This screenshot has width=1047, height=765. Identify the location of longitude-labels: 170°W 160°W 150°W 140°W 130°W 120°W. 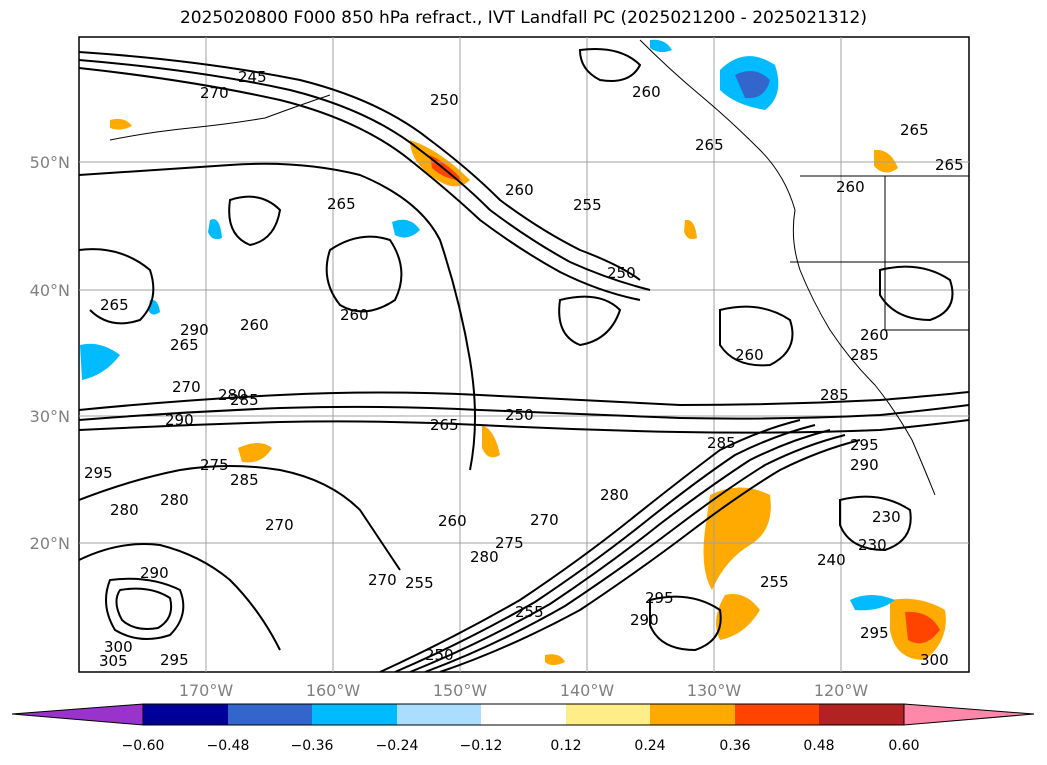
(524, 690).